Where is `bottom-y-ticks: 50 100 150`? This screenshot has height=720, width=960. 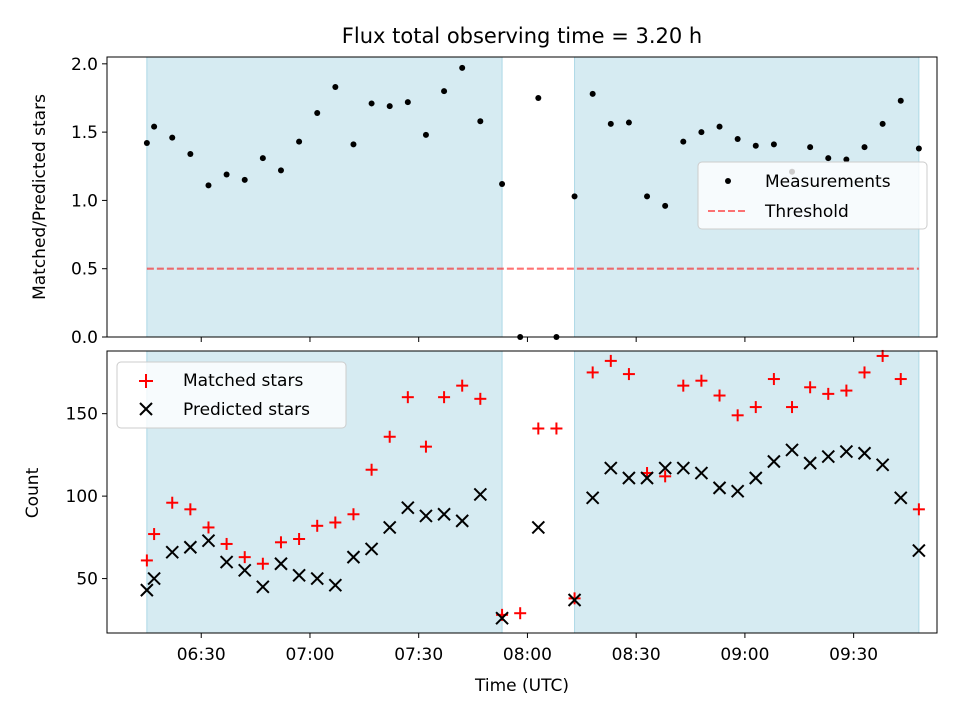 bottom-y-ticks: 50 100 150 is located at coordinates (86, 497).